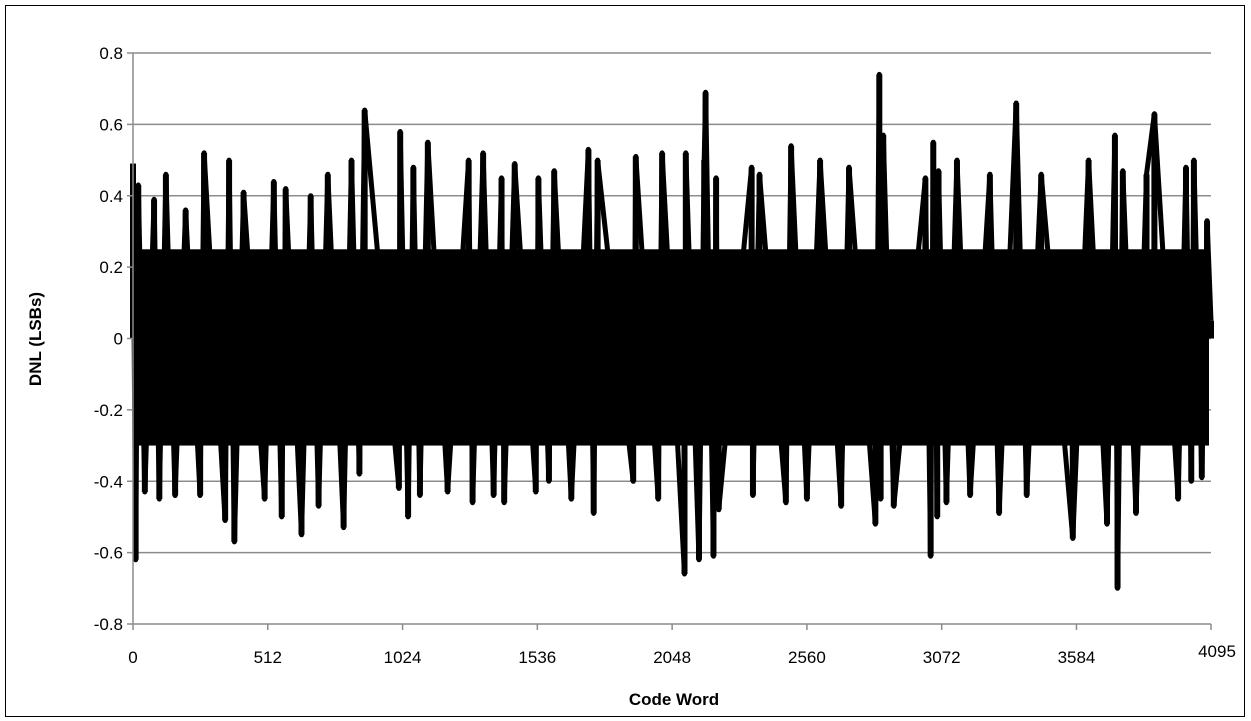 Image resolution: width=1251 pixels, height=721 pixels. I want to click on x-tick-label: 1024, so click(403, 657).